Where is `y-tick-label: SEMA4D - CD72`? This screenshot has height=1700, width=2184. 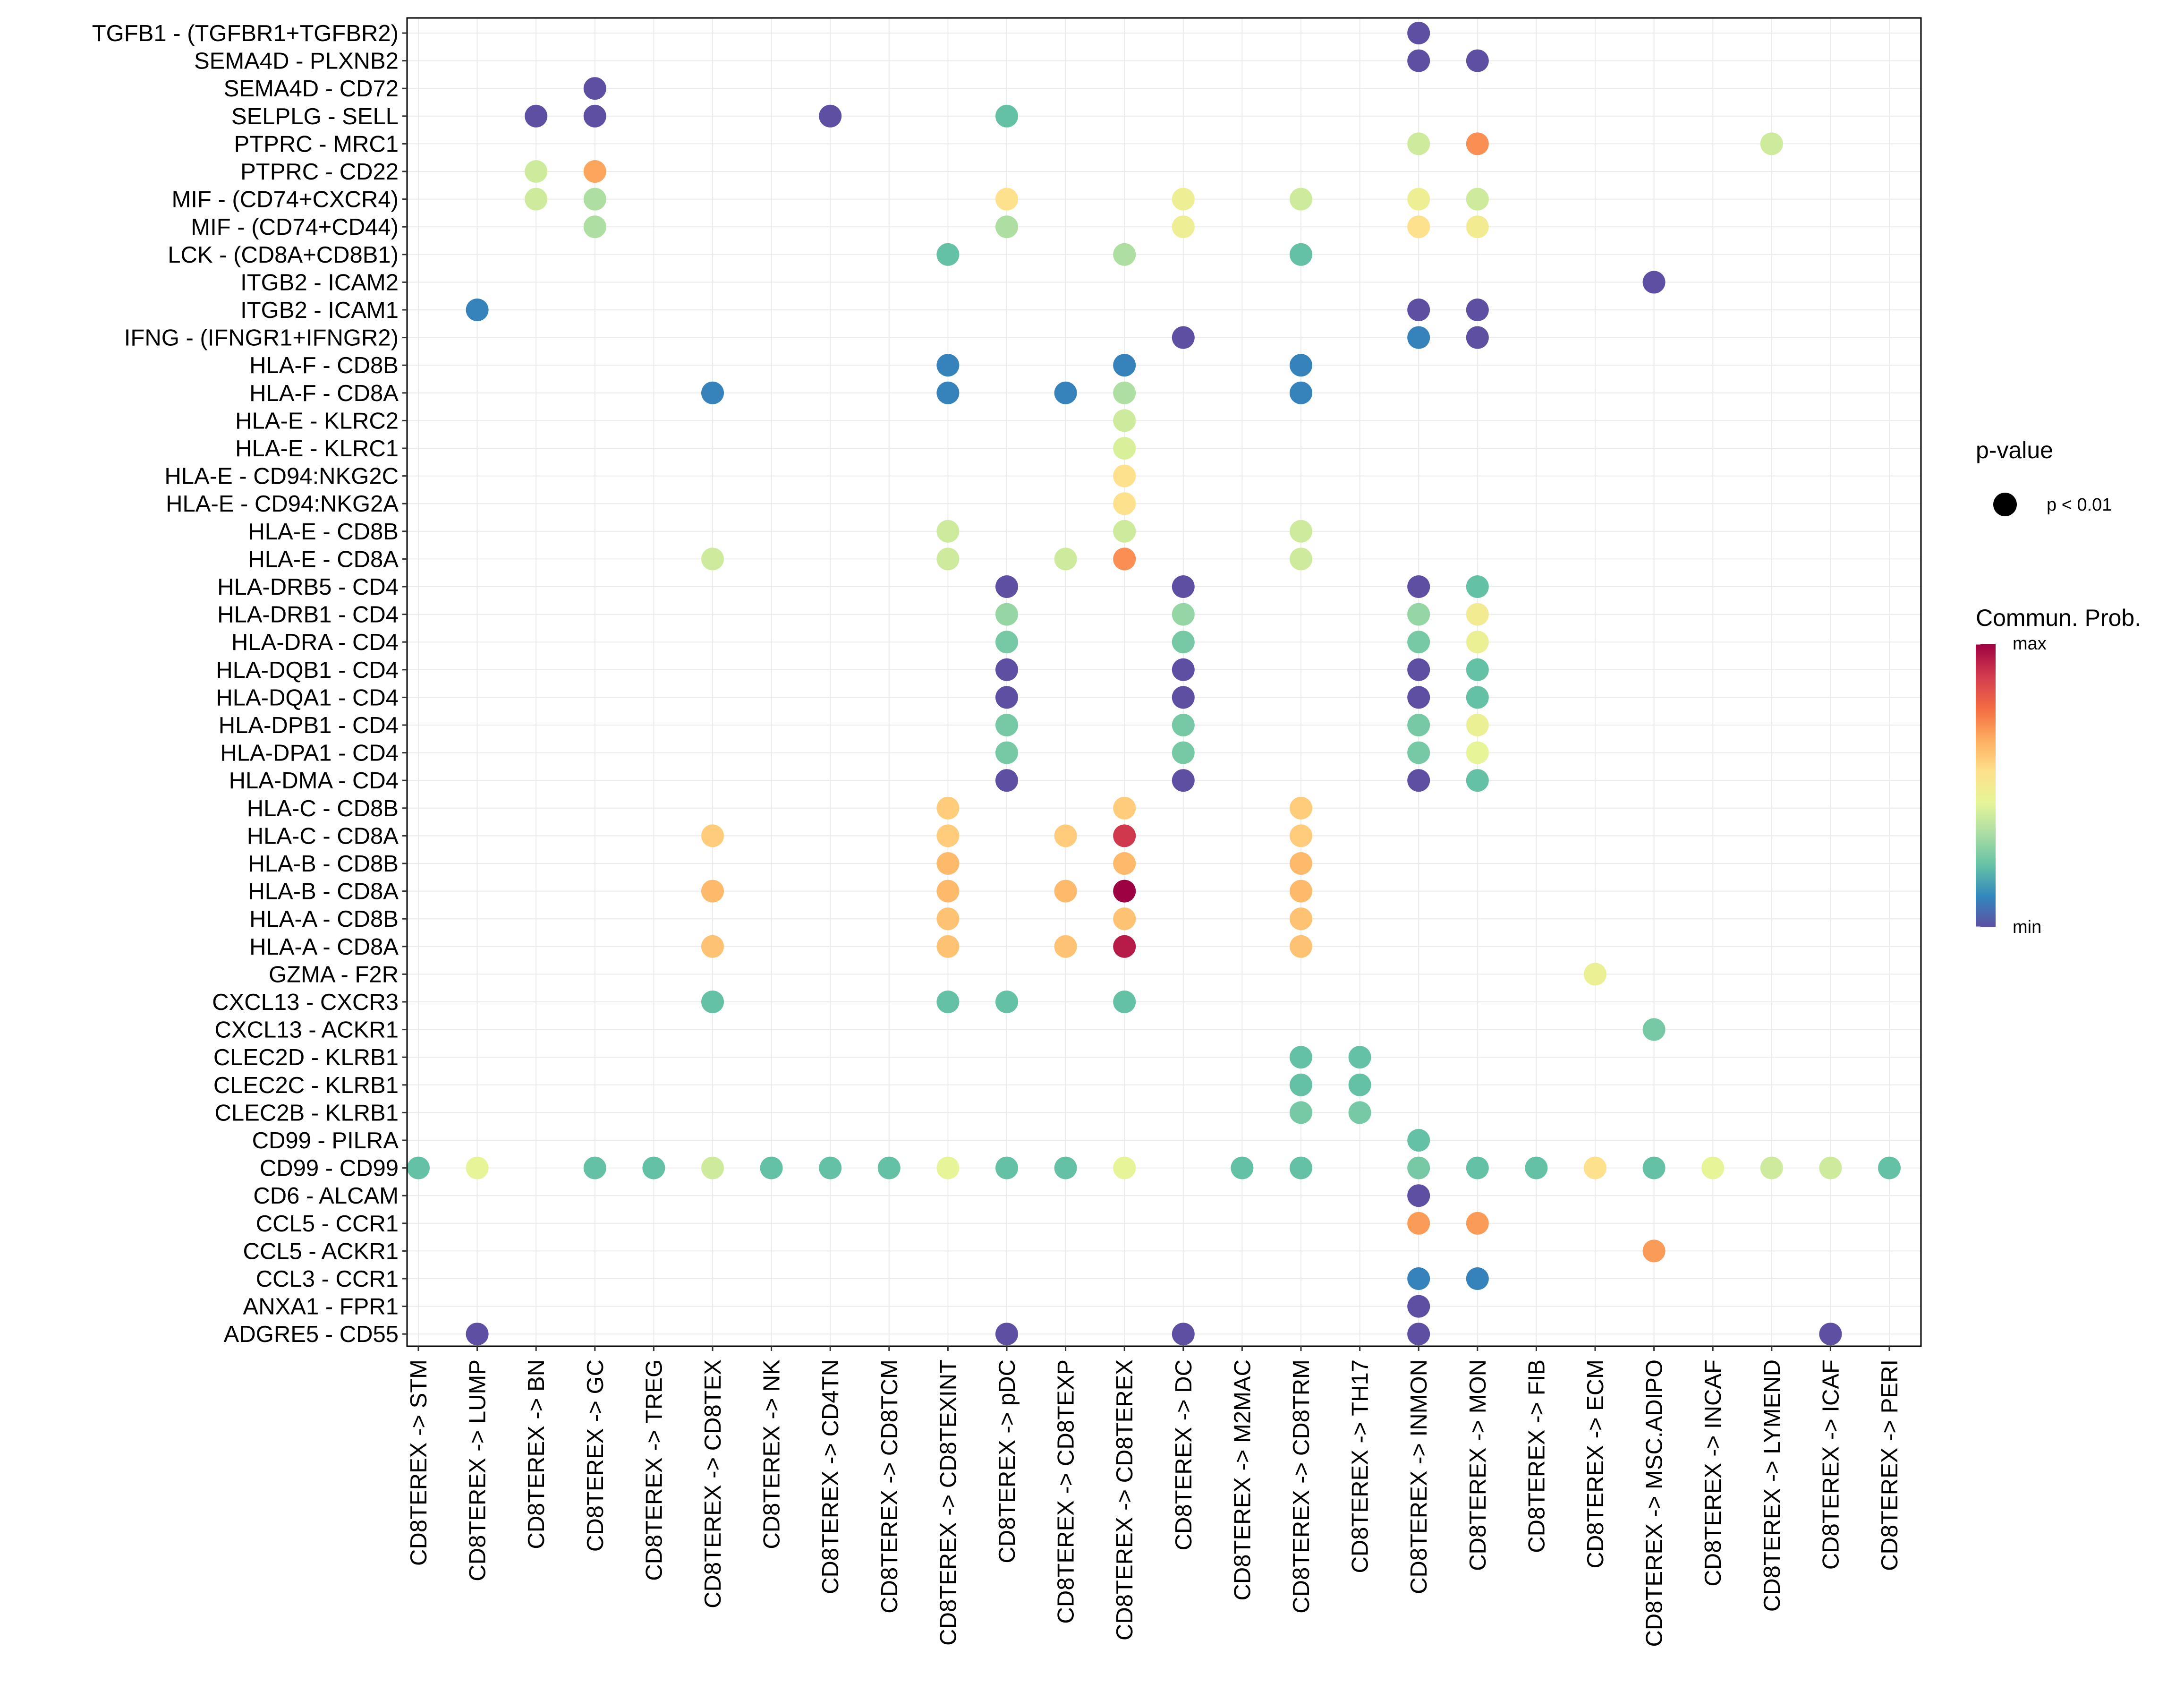 y-tick-label: SEMA4D - CD72 is located at coordinates (311, 89).